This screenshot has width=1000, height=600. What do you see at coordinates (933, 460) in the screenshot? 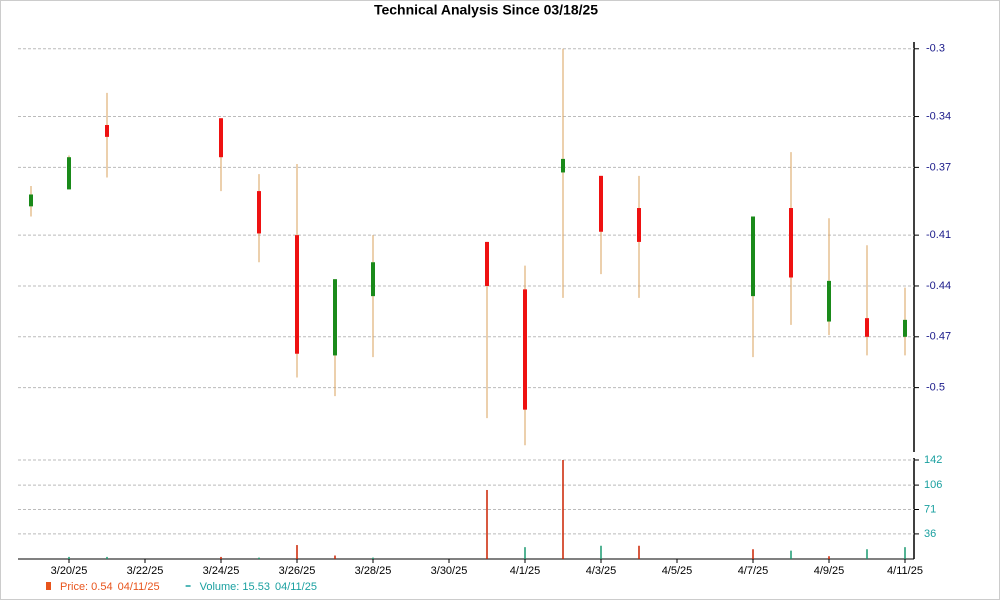
I see `y2-tick-label: 142` at bounding box center [933, 460].